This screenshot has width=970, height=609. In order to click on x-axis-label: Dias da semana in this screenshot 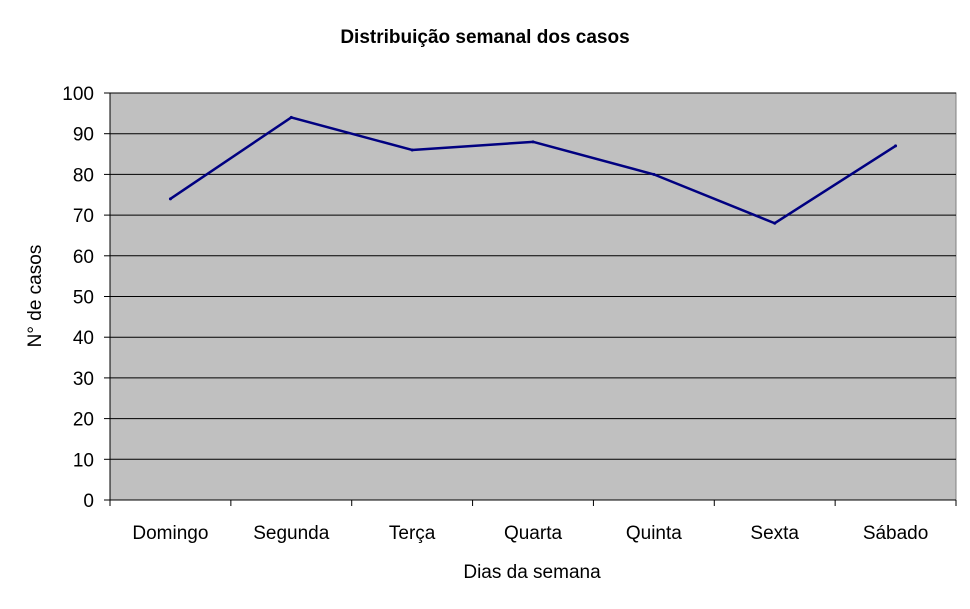, I will do `click(532, 572)`.